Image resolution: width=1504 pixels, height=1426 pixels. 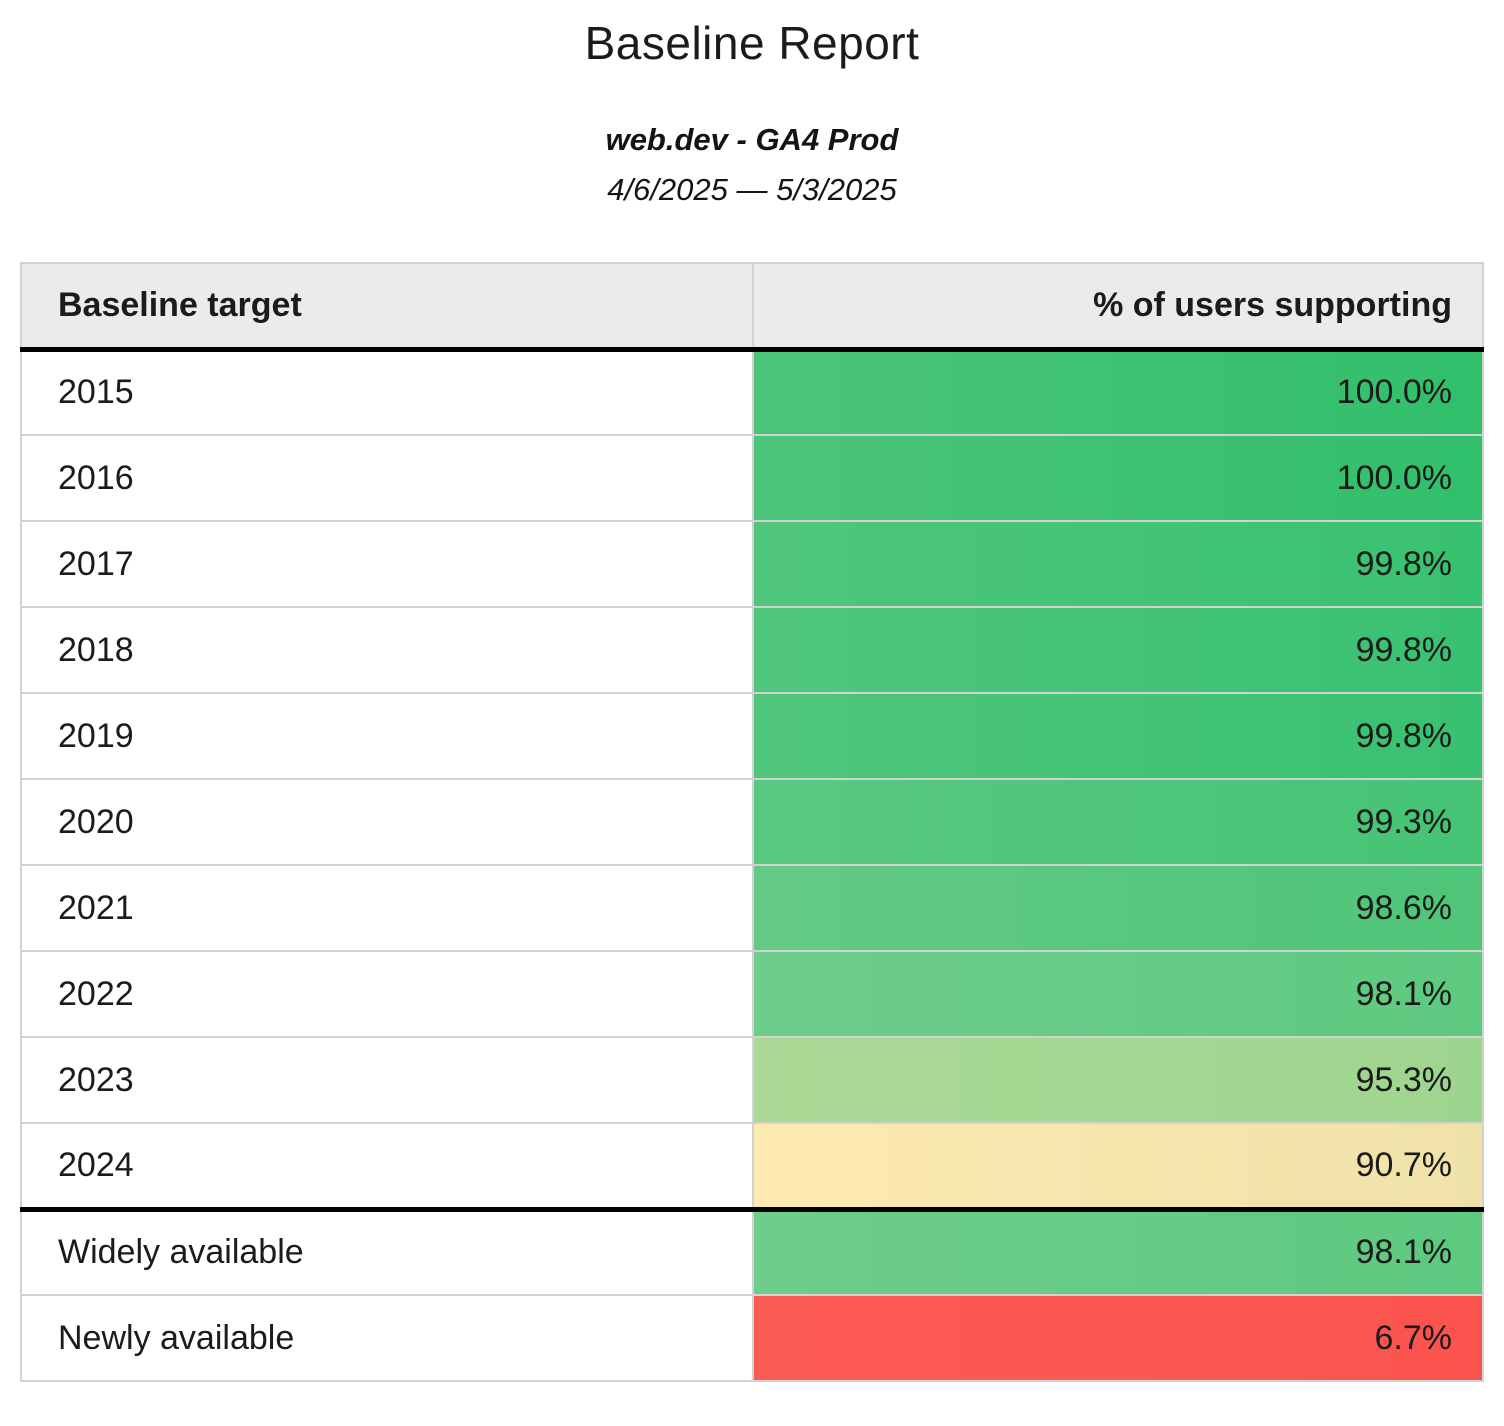 What do you see at coordinates (1118, 307) in the screenshot?
I see `column-header-users-supporting: % of users supporting` at bounding box center [1118, 307].